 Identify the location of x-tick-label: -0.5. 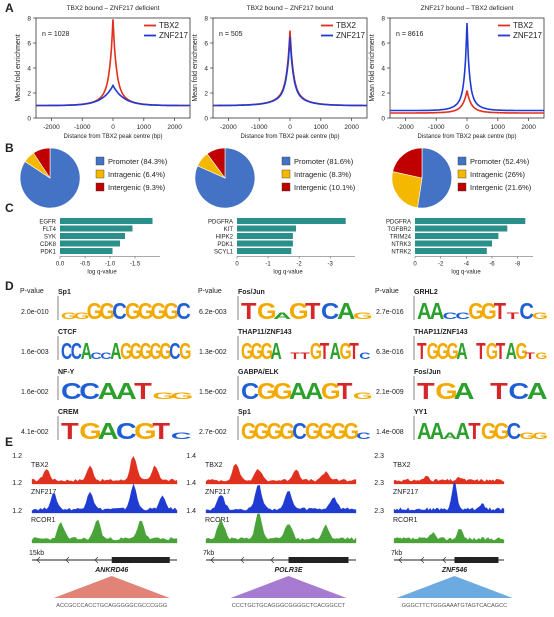
(85, 265).